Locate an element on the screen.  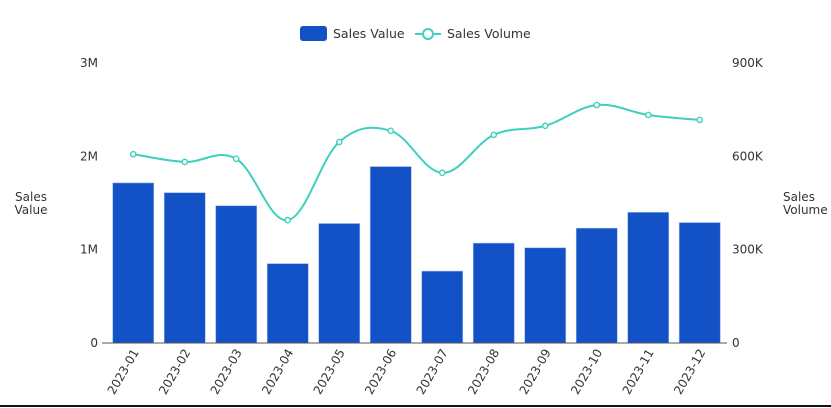
x-tick-label: 2023-07 is located at coordinates (432, 372).